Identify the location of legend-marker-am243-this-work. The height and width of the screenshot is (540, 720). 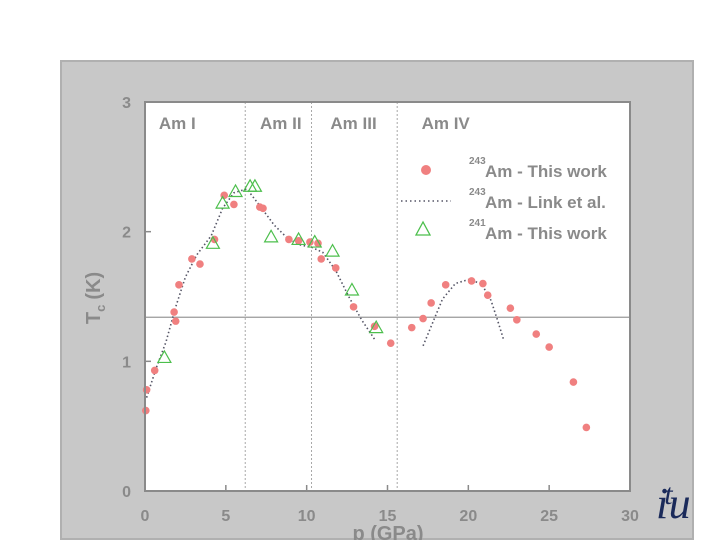
(426, 170).